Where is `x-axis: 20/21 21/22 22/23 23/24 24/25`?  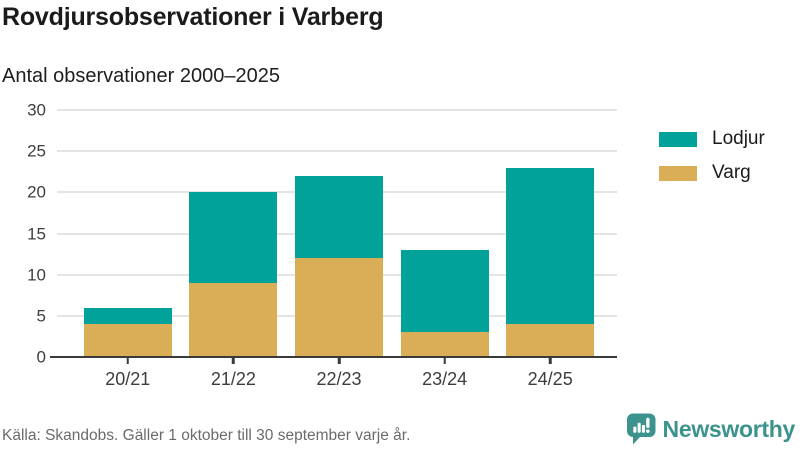 x-axis: 20/21 21/22 22/23 23/24 24/25 is located at coordinates (337, 377).